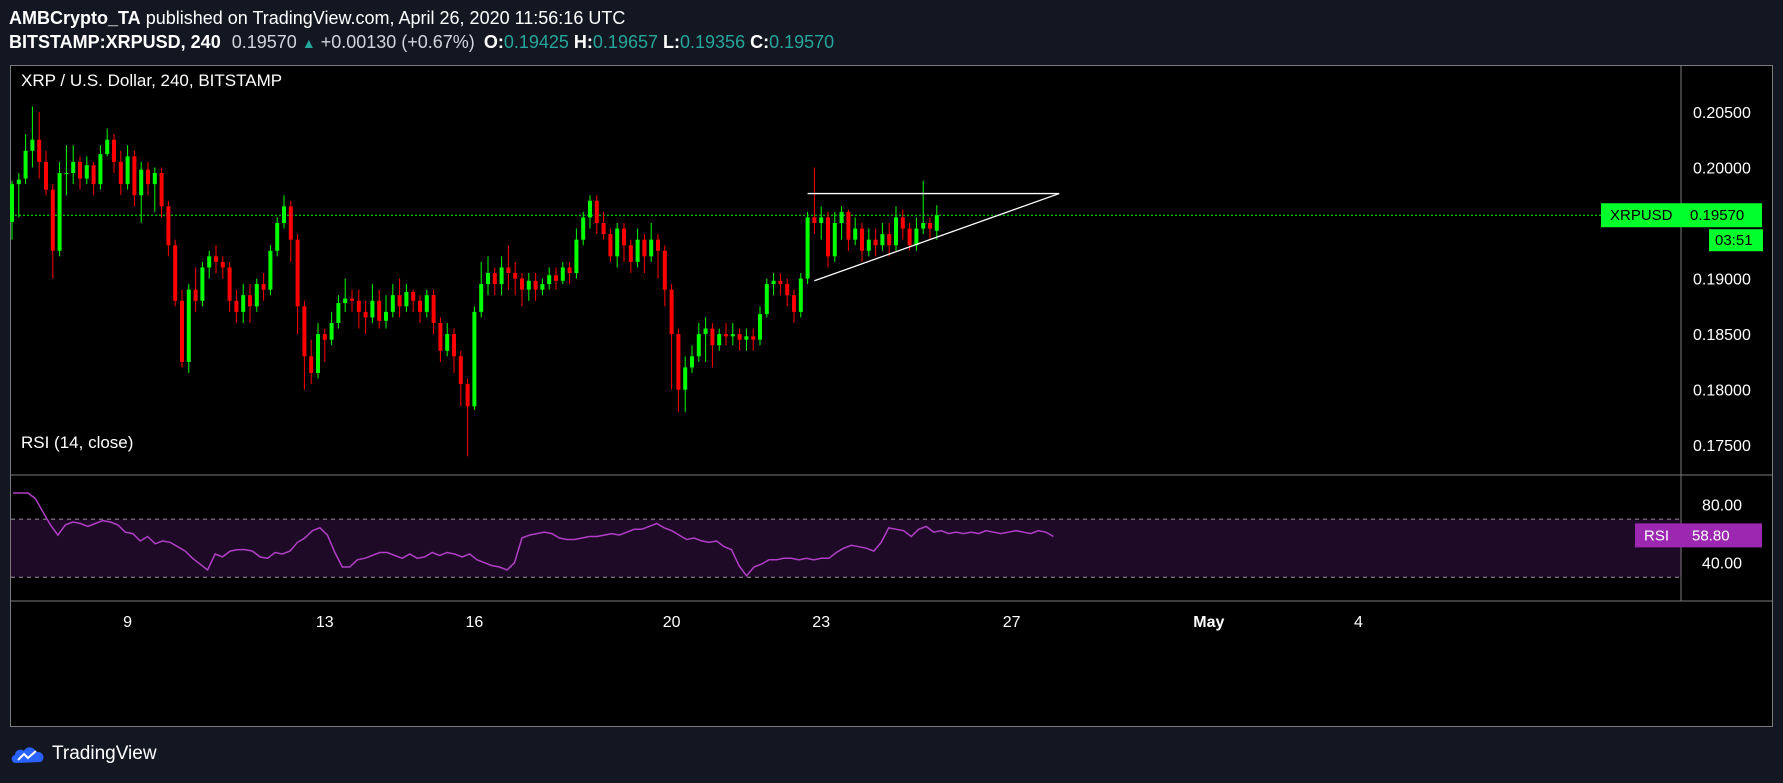  I want to click on high-label: H:, so click(583, 42).